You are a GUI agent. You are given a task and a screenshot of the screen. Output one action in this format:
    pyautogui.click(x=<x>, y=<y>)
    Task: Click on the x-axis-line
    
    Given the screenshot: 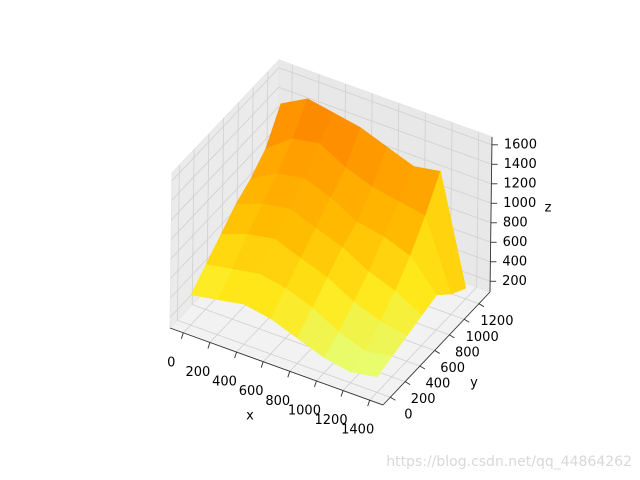 What is the action you would take?
    pyautogui.click(x=276, y=366)
    